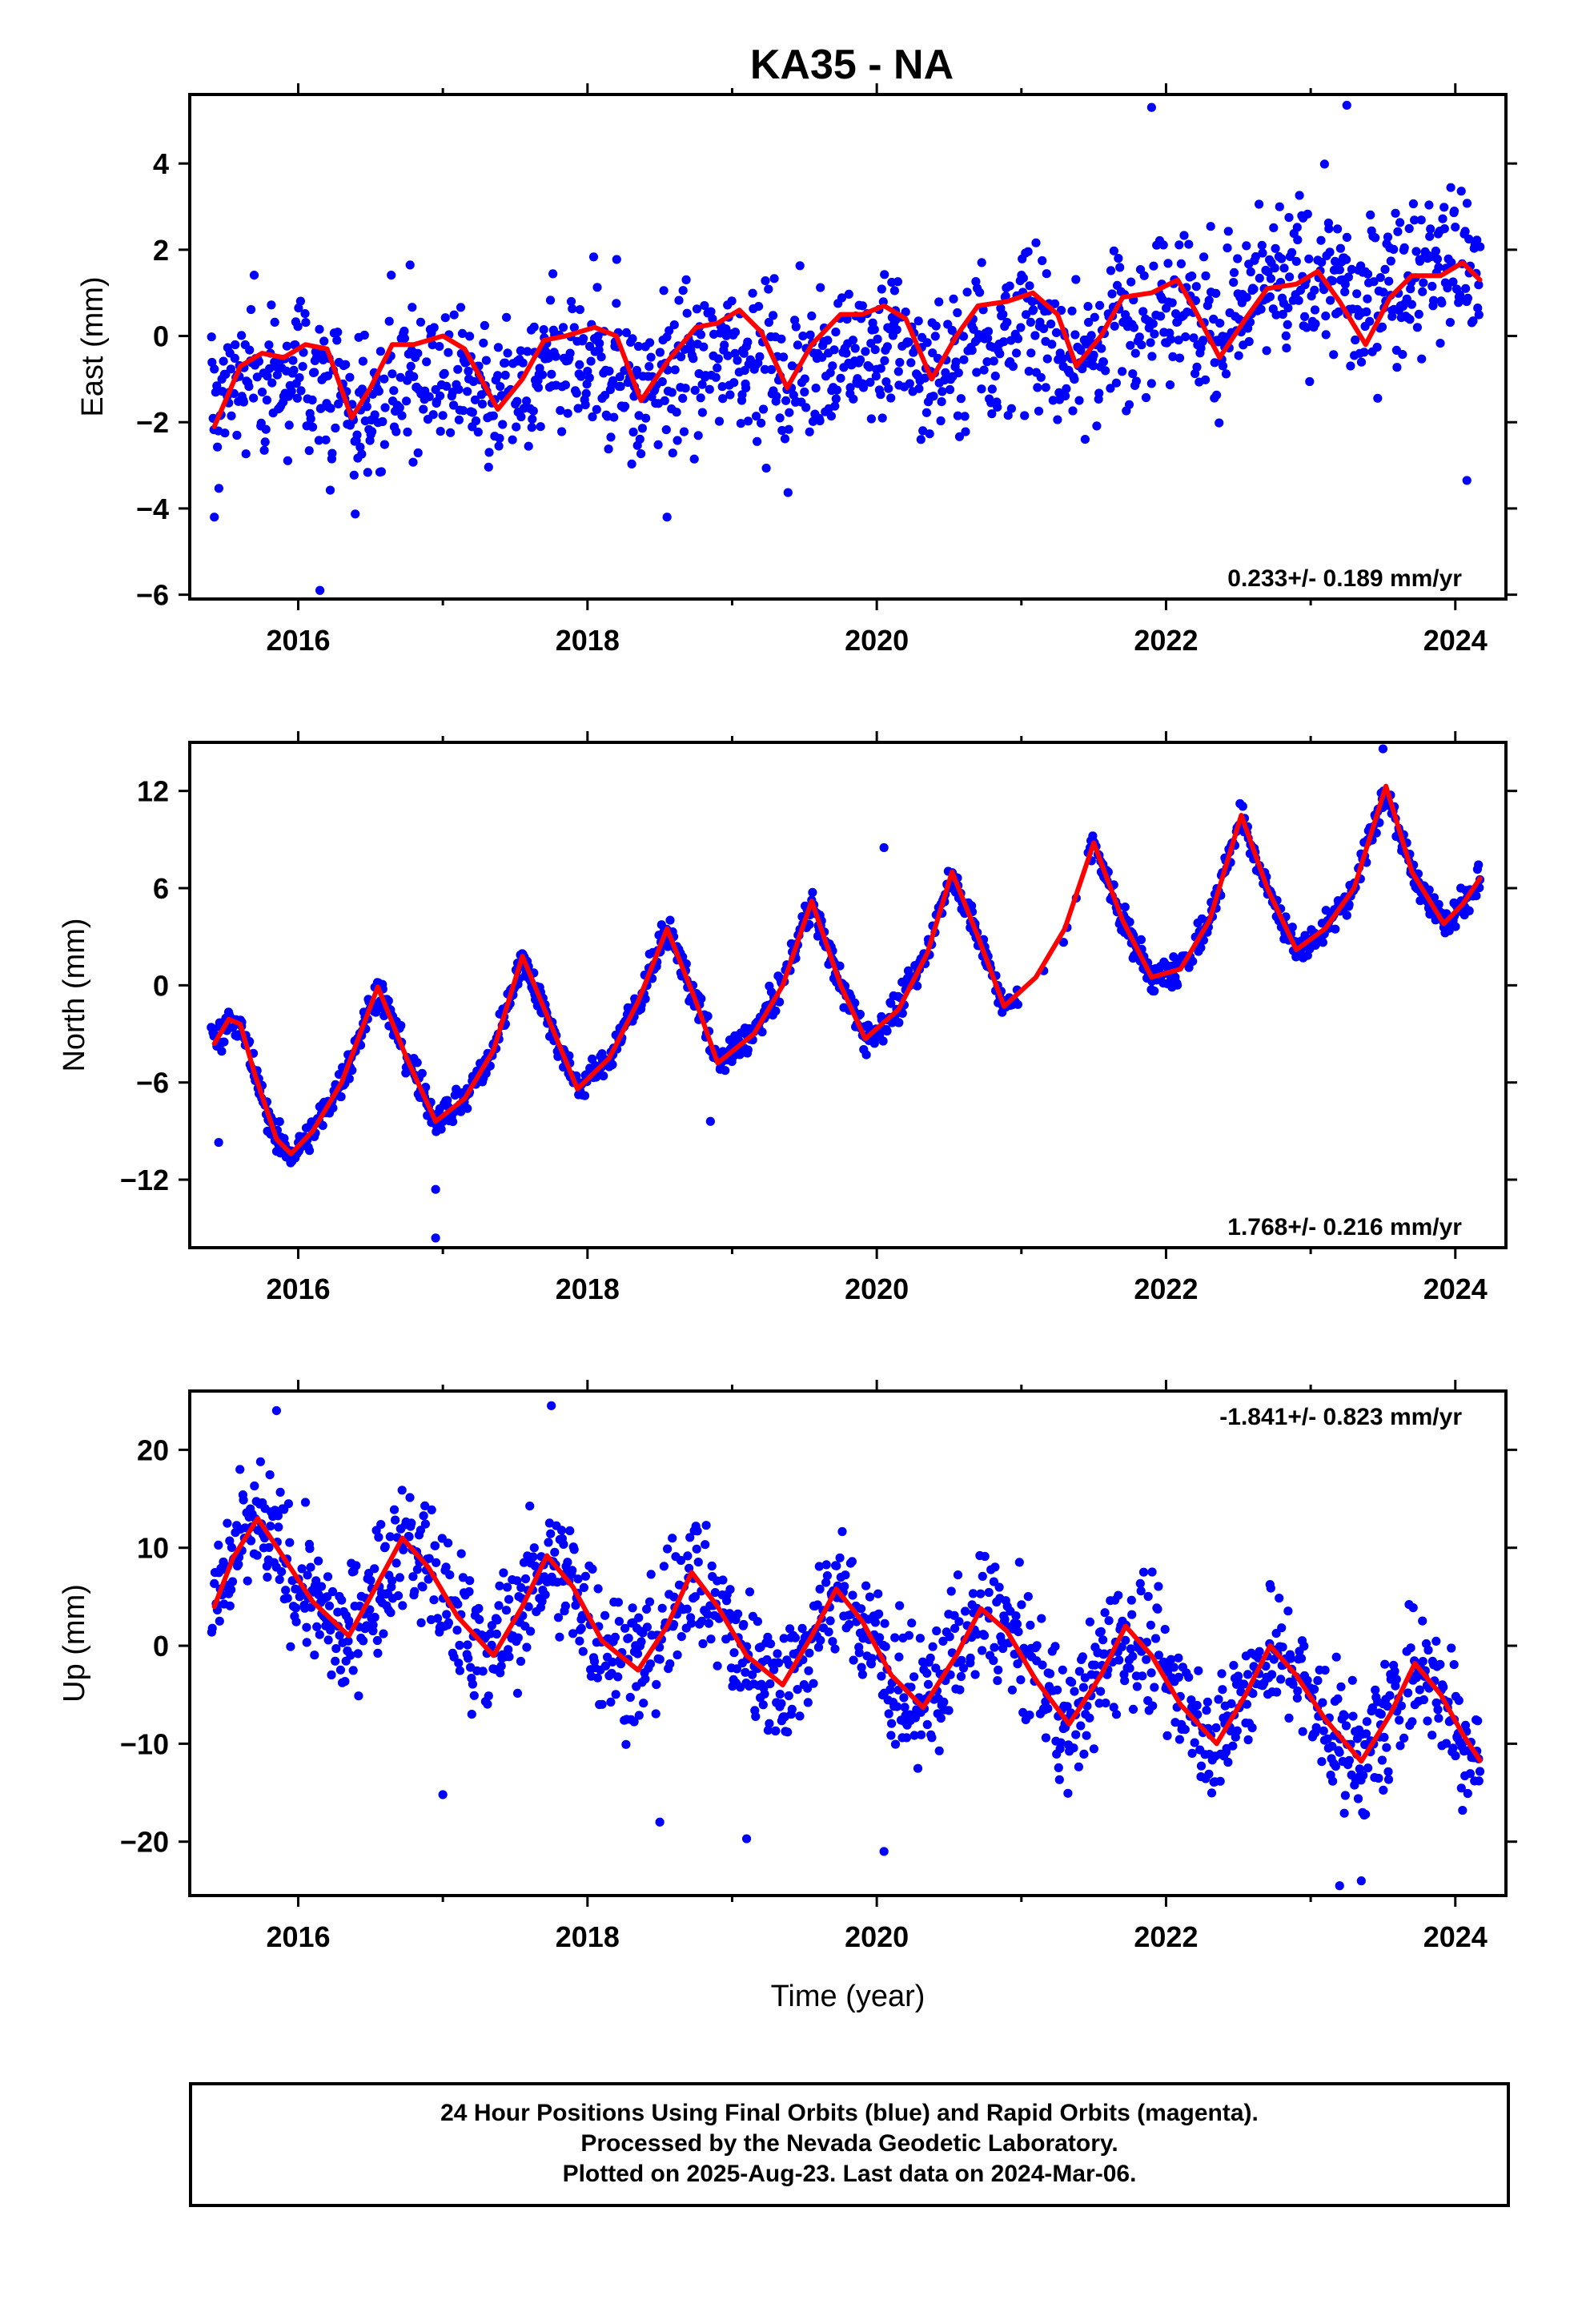 The height and width of the screenshot is (2324, 1582). Describe the element at coordinates (320, 590) in the screenshot. I see `data-point-outlier` at that location.